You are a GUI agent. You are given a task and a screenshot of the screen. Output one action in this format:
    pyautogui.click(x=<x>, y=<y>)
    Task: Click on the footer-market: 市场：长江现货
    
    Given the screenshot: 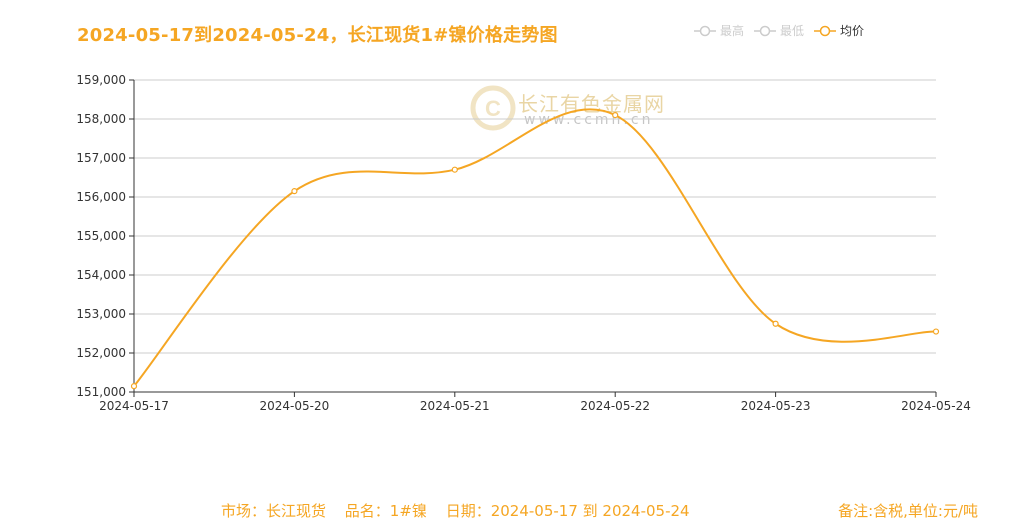 What is the action you would take?
    pyautogui.click(x=274, y=511)
    